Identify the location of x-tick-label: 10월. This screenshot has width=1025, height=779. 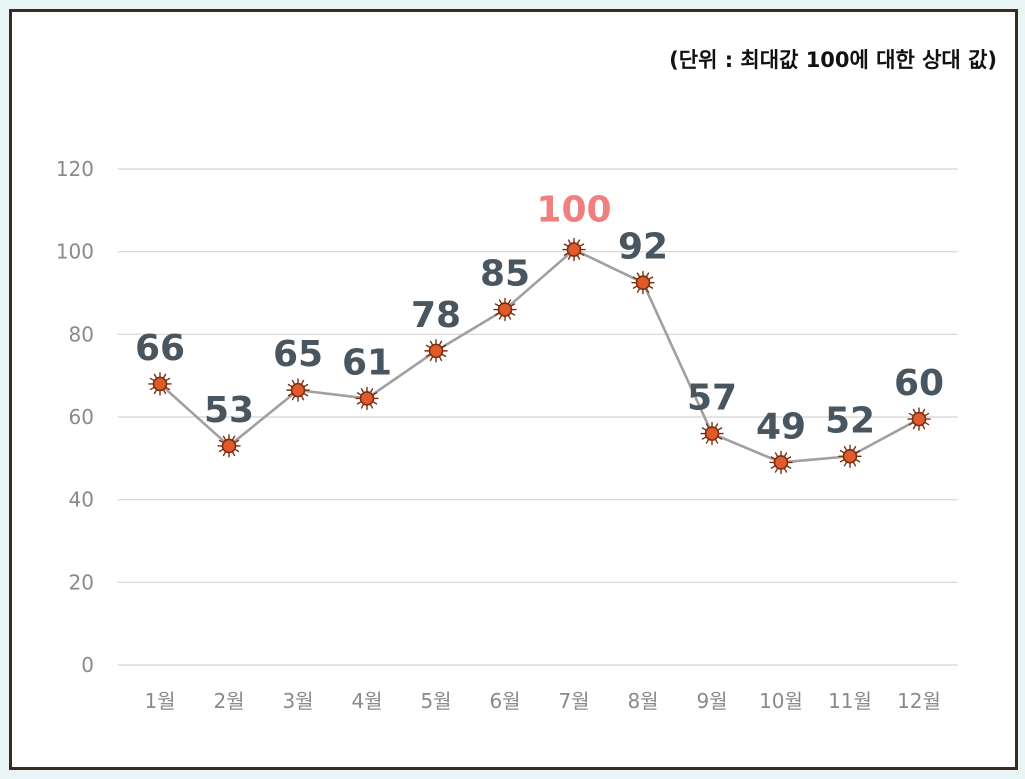
(781, 701).